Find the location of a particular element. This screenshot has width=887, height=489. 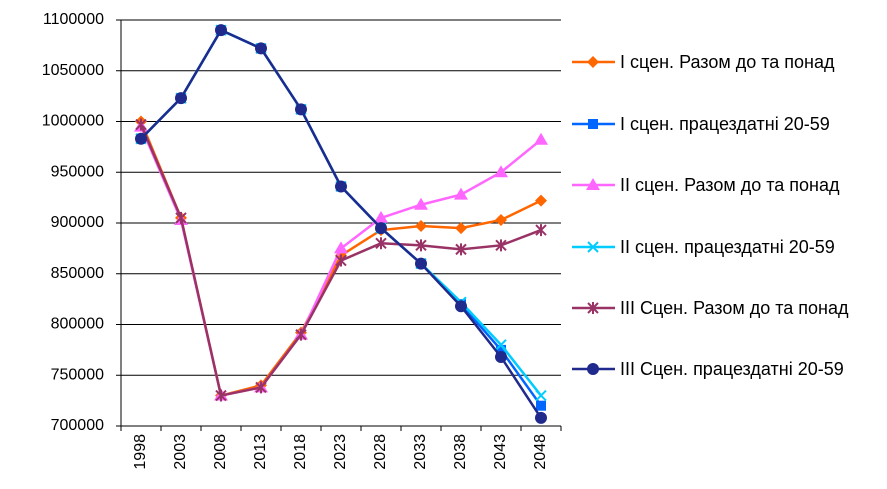

y-tick-label: 750000 is located at coordinates (77, 374).